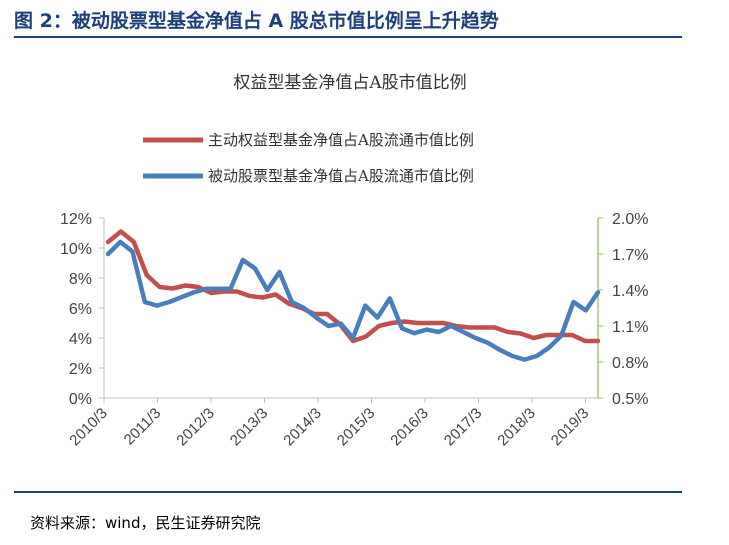 The height and width of the screenshot is (545, 729). What do you see at coordinates (256, 21) in the screenshot?
I see `figure-title: 图 2：被动股票型基金净值占 A 股总市值比例呈上升趋势` at bounding box center [256, 21].